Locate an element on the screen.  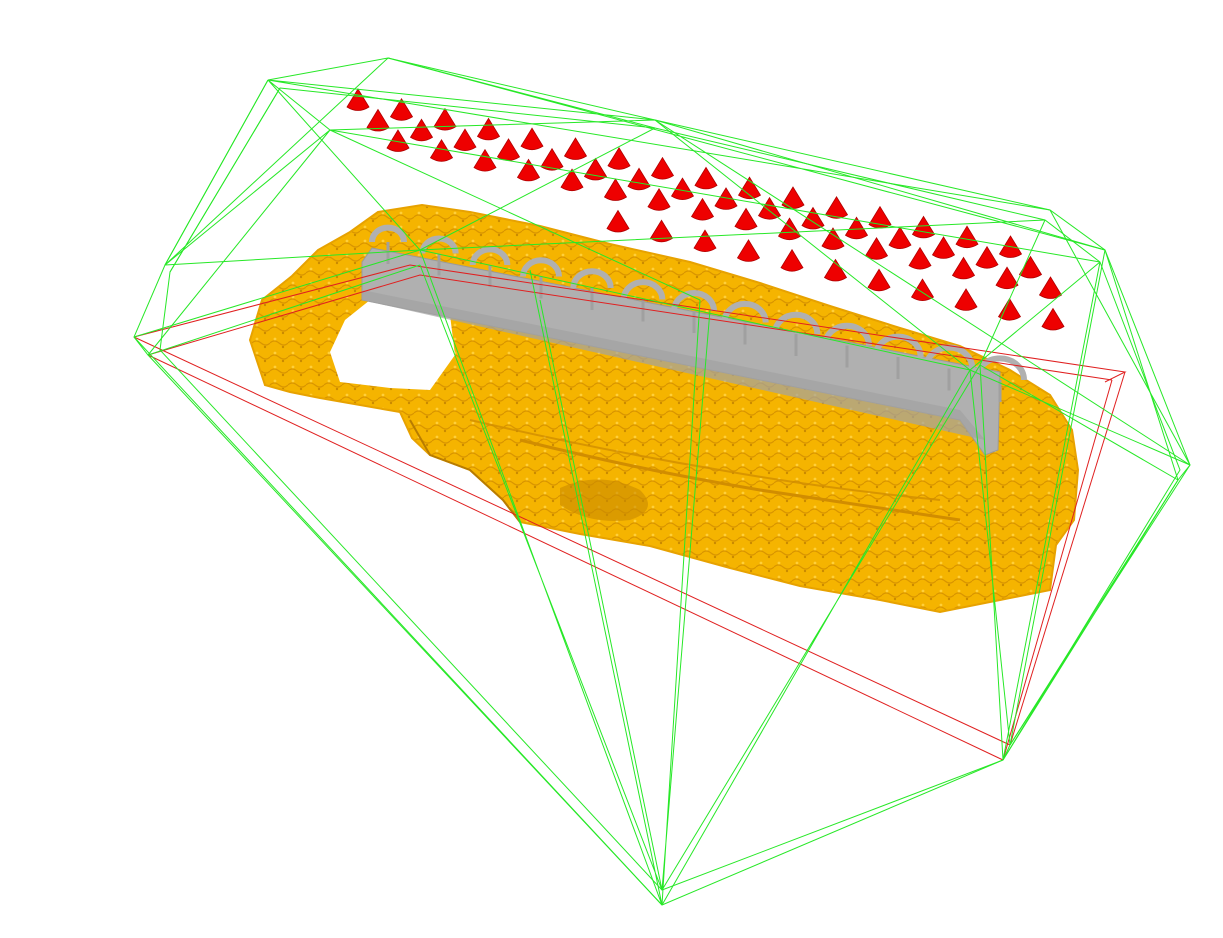
bridge-structure is located at coordinates (694, 340).